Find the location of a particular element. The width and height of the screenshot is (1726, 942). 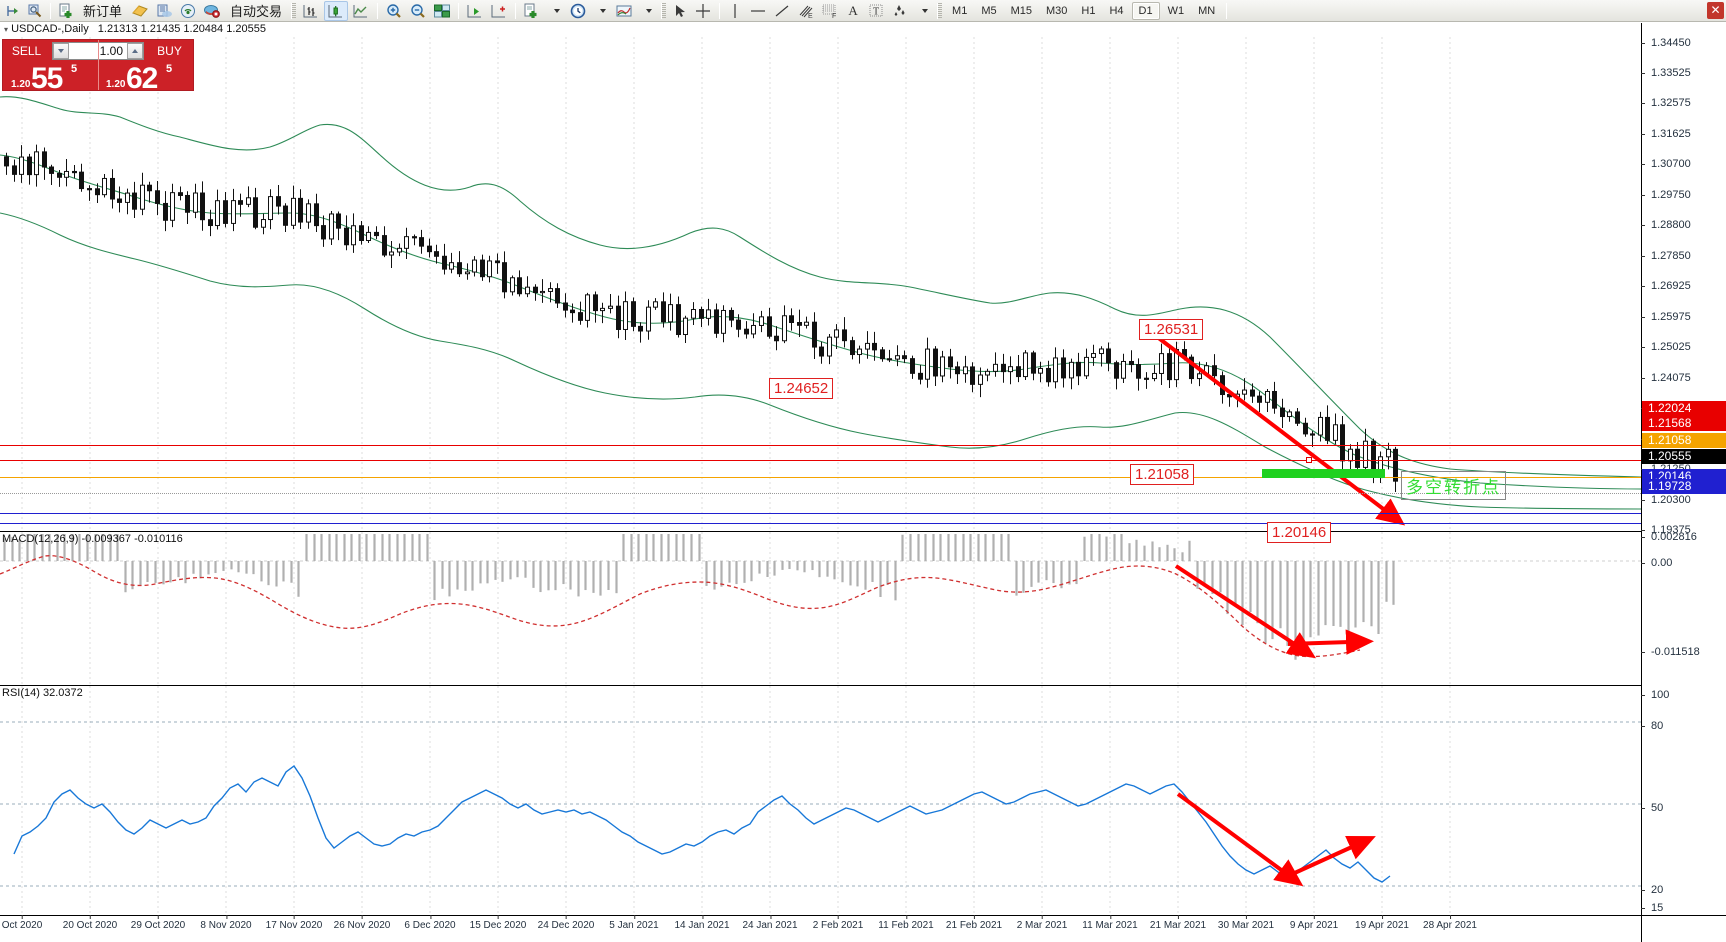

x-tick: 11 Mar 2021 is located at coordinates (1110, 923).